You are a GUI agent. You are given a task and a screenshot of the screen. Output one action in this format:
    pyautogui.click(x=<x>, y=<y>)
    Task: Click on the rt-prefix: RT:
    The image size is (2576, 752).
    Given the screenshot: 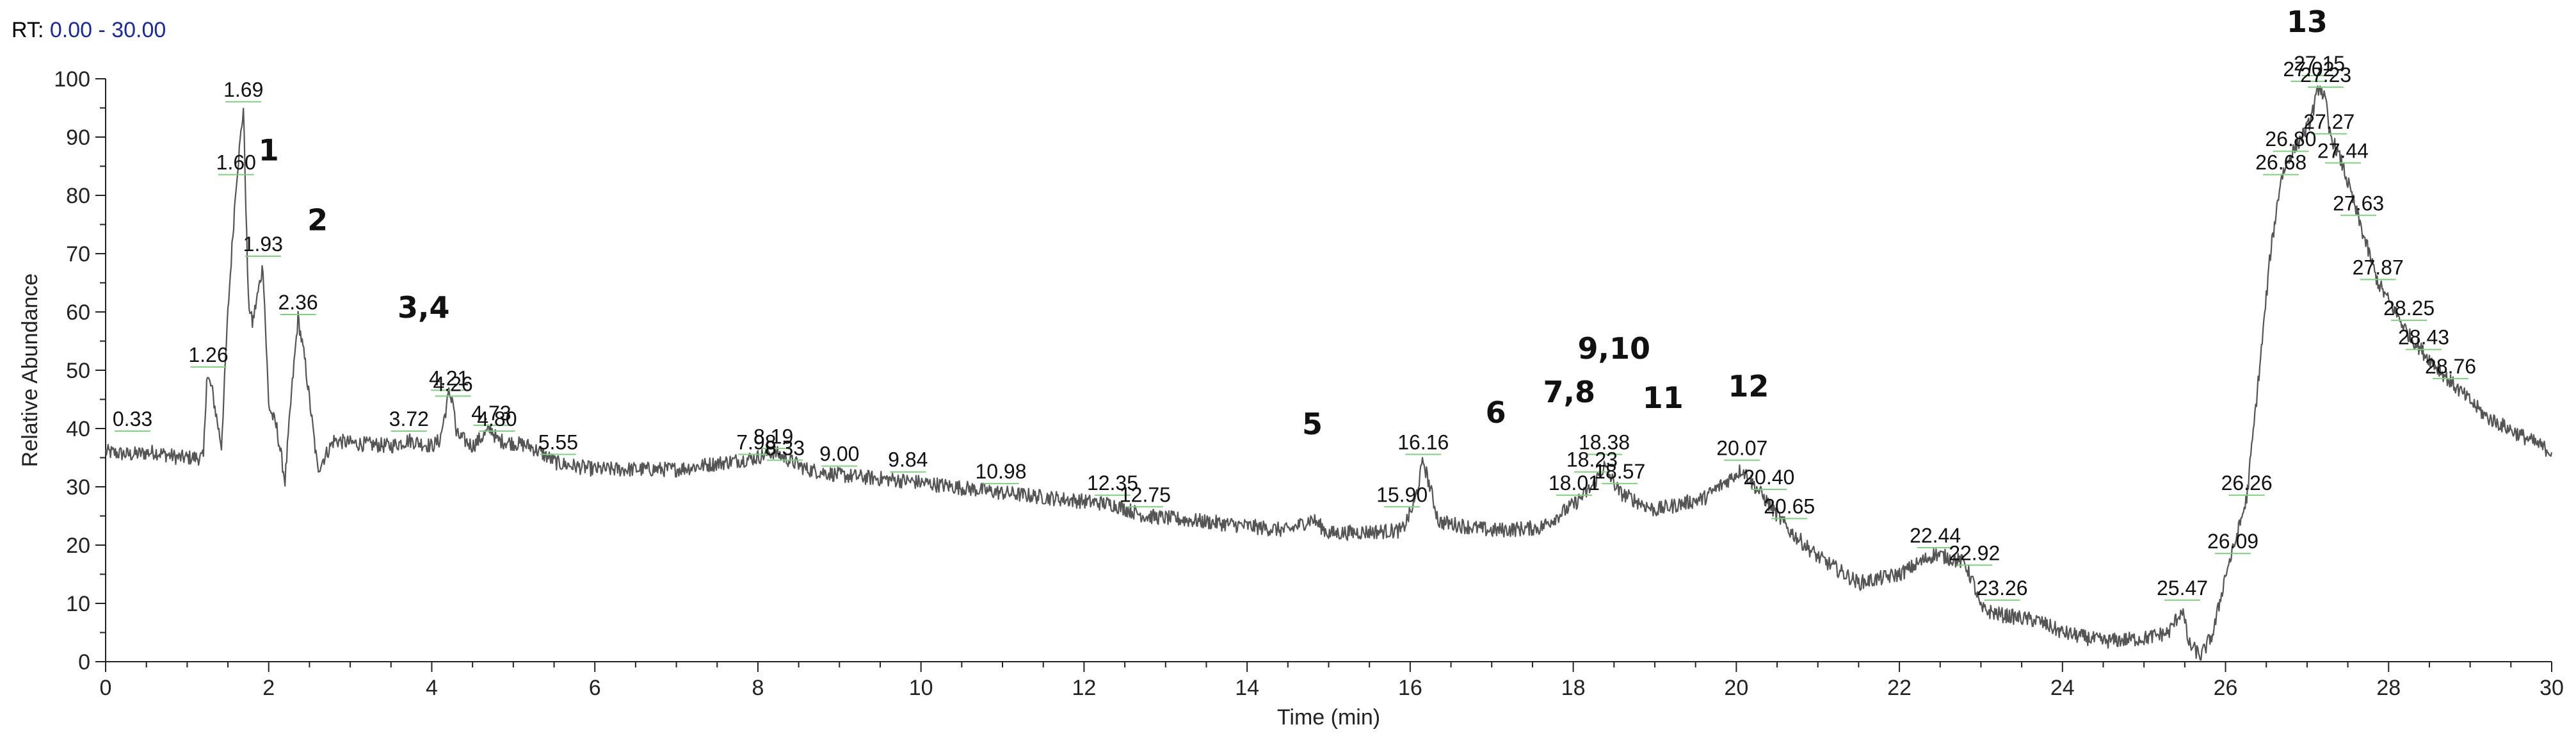 What is the action you would take?
    pyautogui.click(x=28, y=30)
    